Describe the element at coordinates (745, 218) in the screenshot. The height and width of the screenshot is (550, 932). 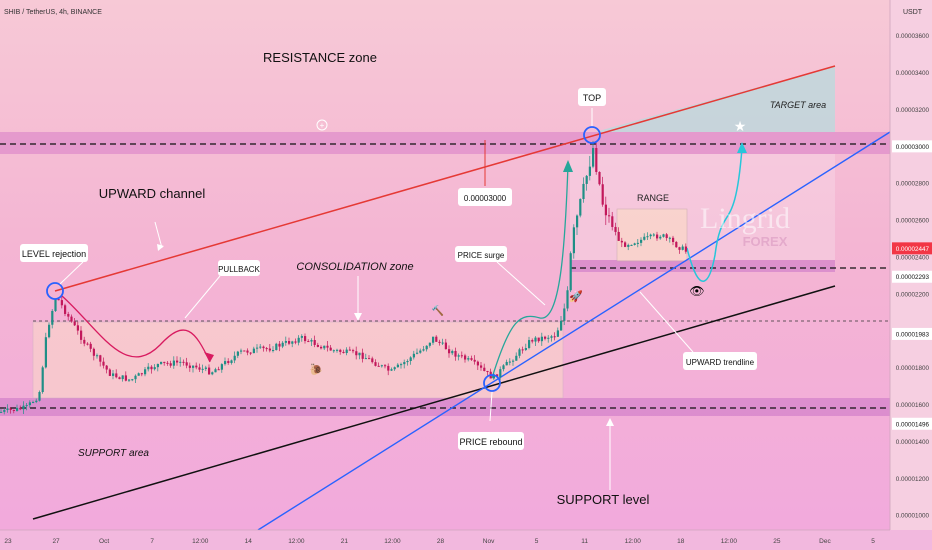
I see `watermark-brand: Lingrid` at that location.